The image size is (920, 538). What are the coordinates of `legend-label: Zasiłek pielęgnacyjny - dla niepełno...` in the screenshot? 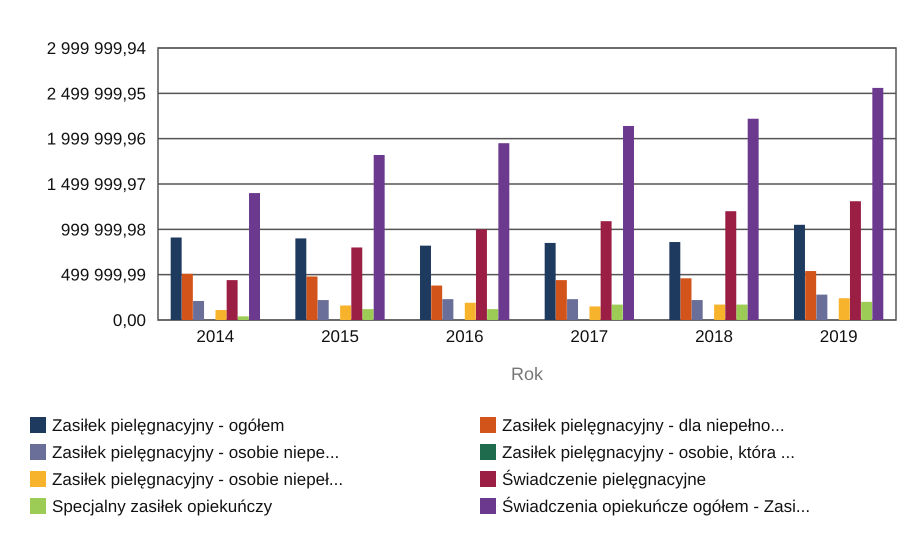 It's located at (643, 425).